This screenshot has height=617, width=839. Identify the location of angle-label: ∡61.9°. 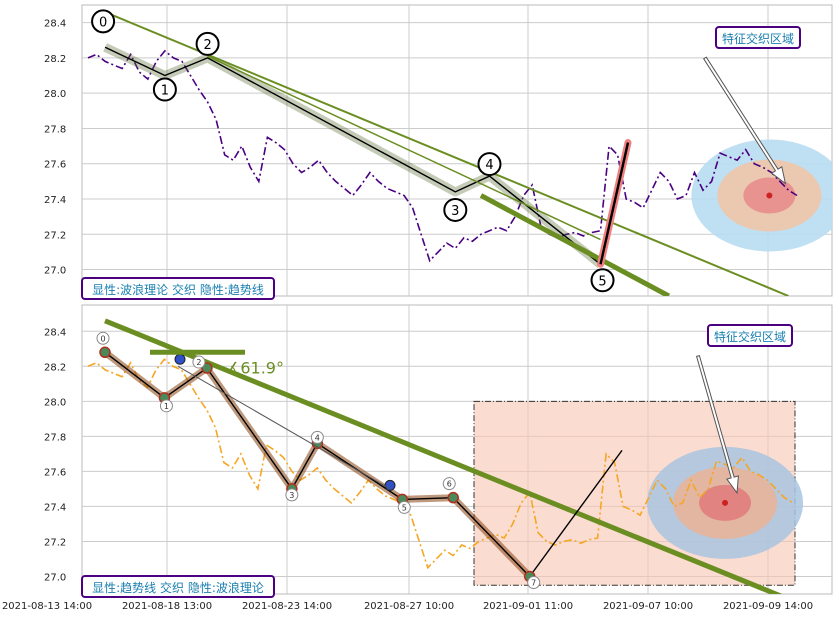
(255, 367).